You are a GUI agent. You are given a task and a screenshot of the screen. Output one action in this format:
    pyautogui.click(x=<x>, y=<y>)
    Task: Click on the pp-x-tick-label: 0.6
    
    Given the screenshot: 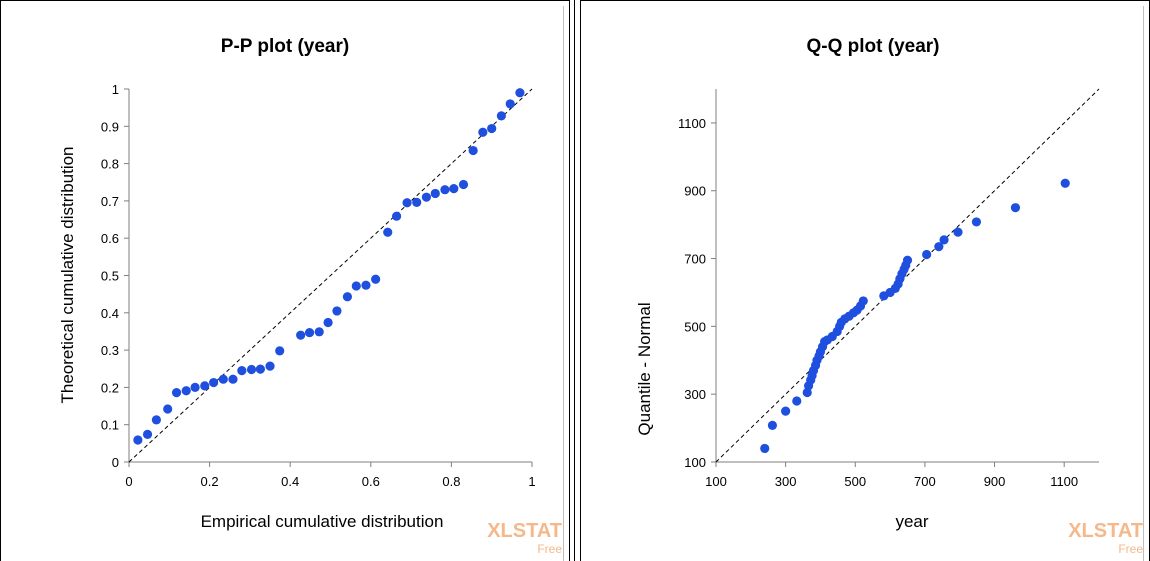 What is the action you would take?
    pyautogui.click(x=371, y=481)
    